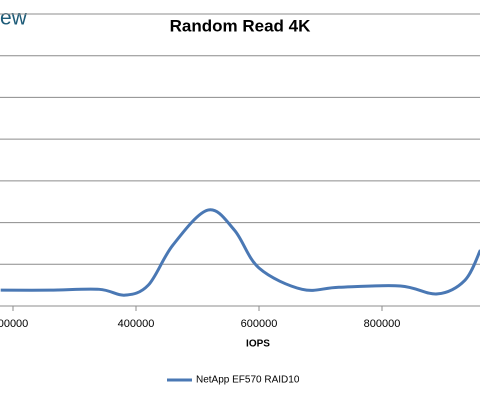  What do you see at coordinates (258, 344) in the screenshot?
I see `x-axis-label: IOPS` at bounding box center [258, 344].